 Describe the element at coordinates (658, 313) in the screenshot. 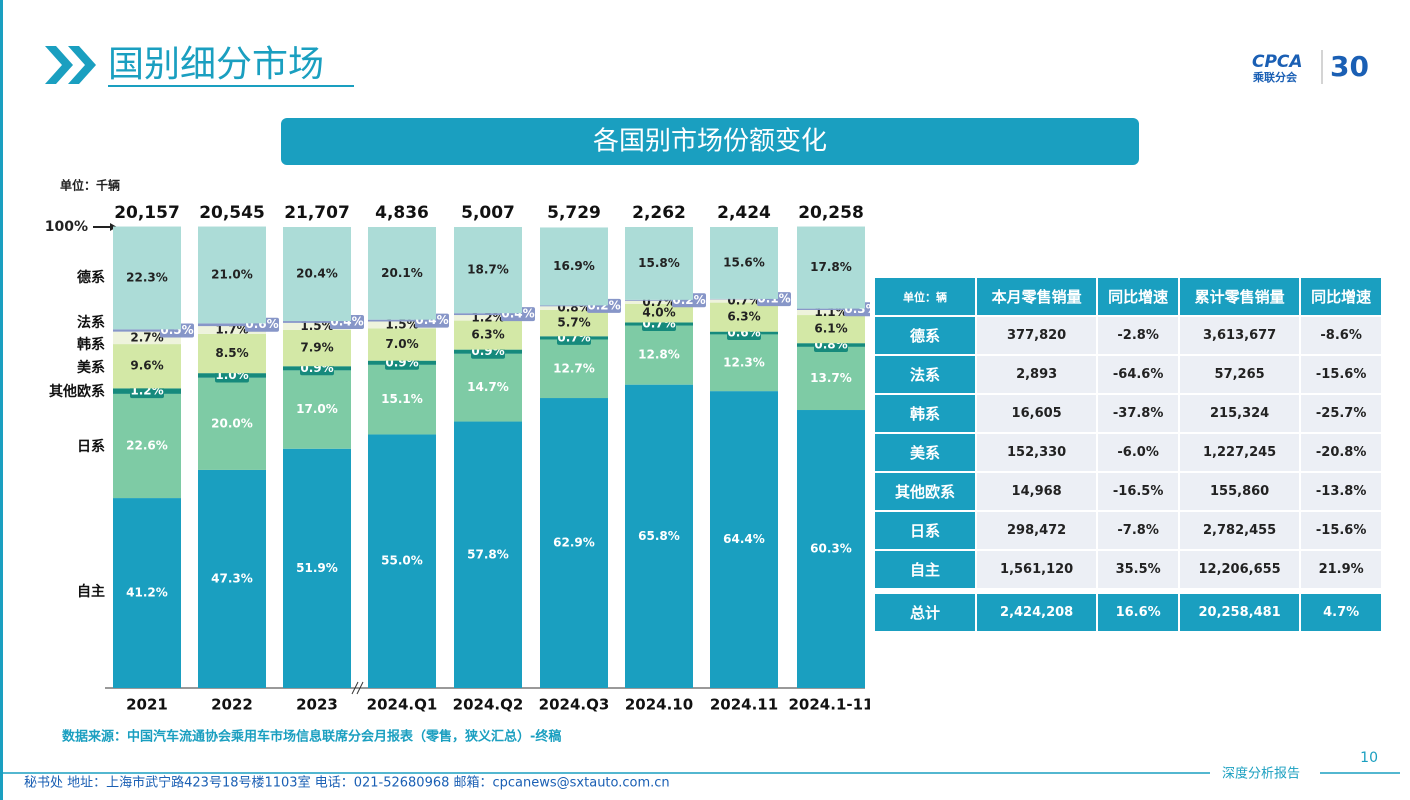

I see `data-label: 4.0%` at that location.